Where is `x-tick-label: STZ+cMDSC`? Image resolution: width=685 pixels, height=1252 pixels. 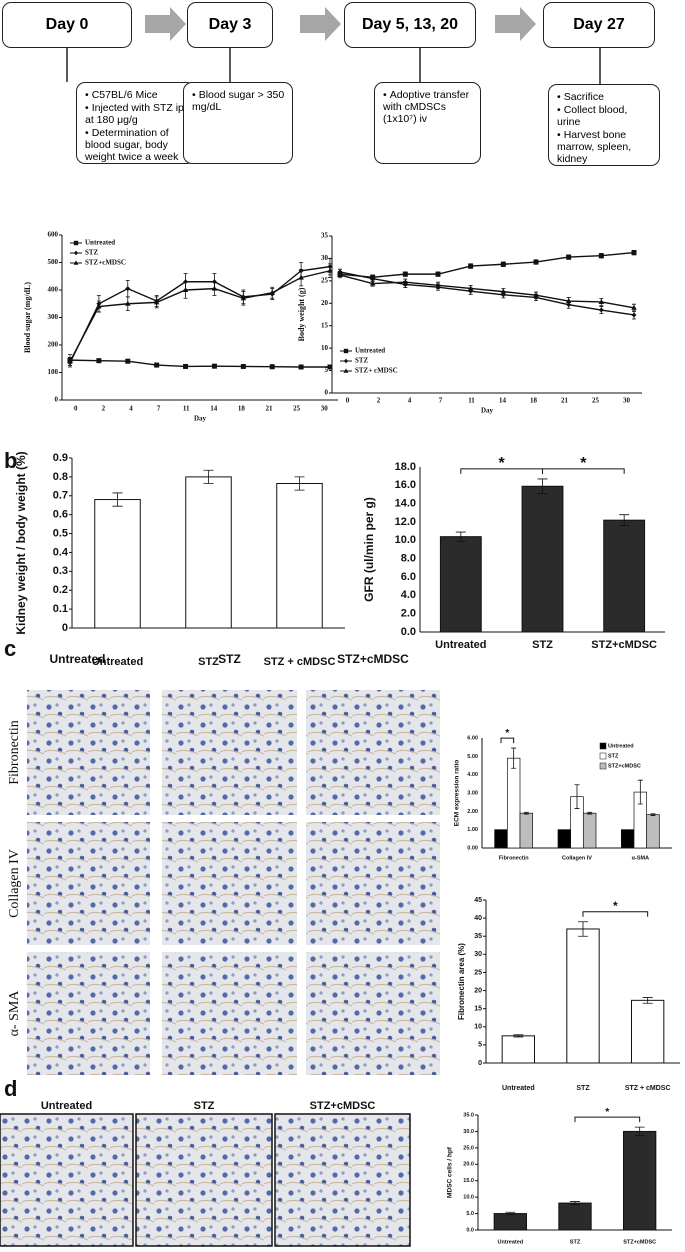 x-tick-label: STZ+cMDSC is located at coordinates (639, 1242).